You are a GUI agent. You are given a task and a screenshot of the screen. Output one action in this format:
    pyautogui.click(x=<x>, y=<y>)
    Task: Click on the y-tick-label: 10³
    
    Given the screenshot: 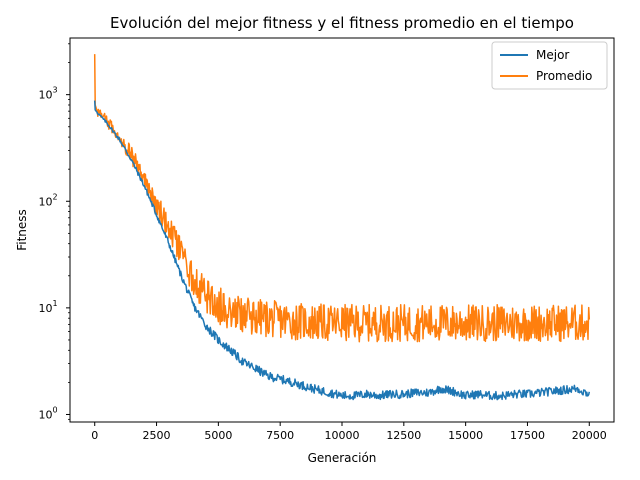 What is the action you would take?
    pyautogui.click(x=47, y=94)
    